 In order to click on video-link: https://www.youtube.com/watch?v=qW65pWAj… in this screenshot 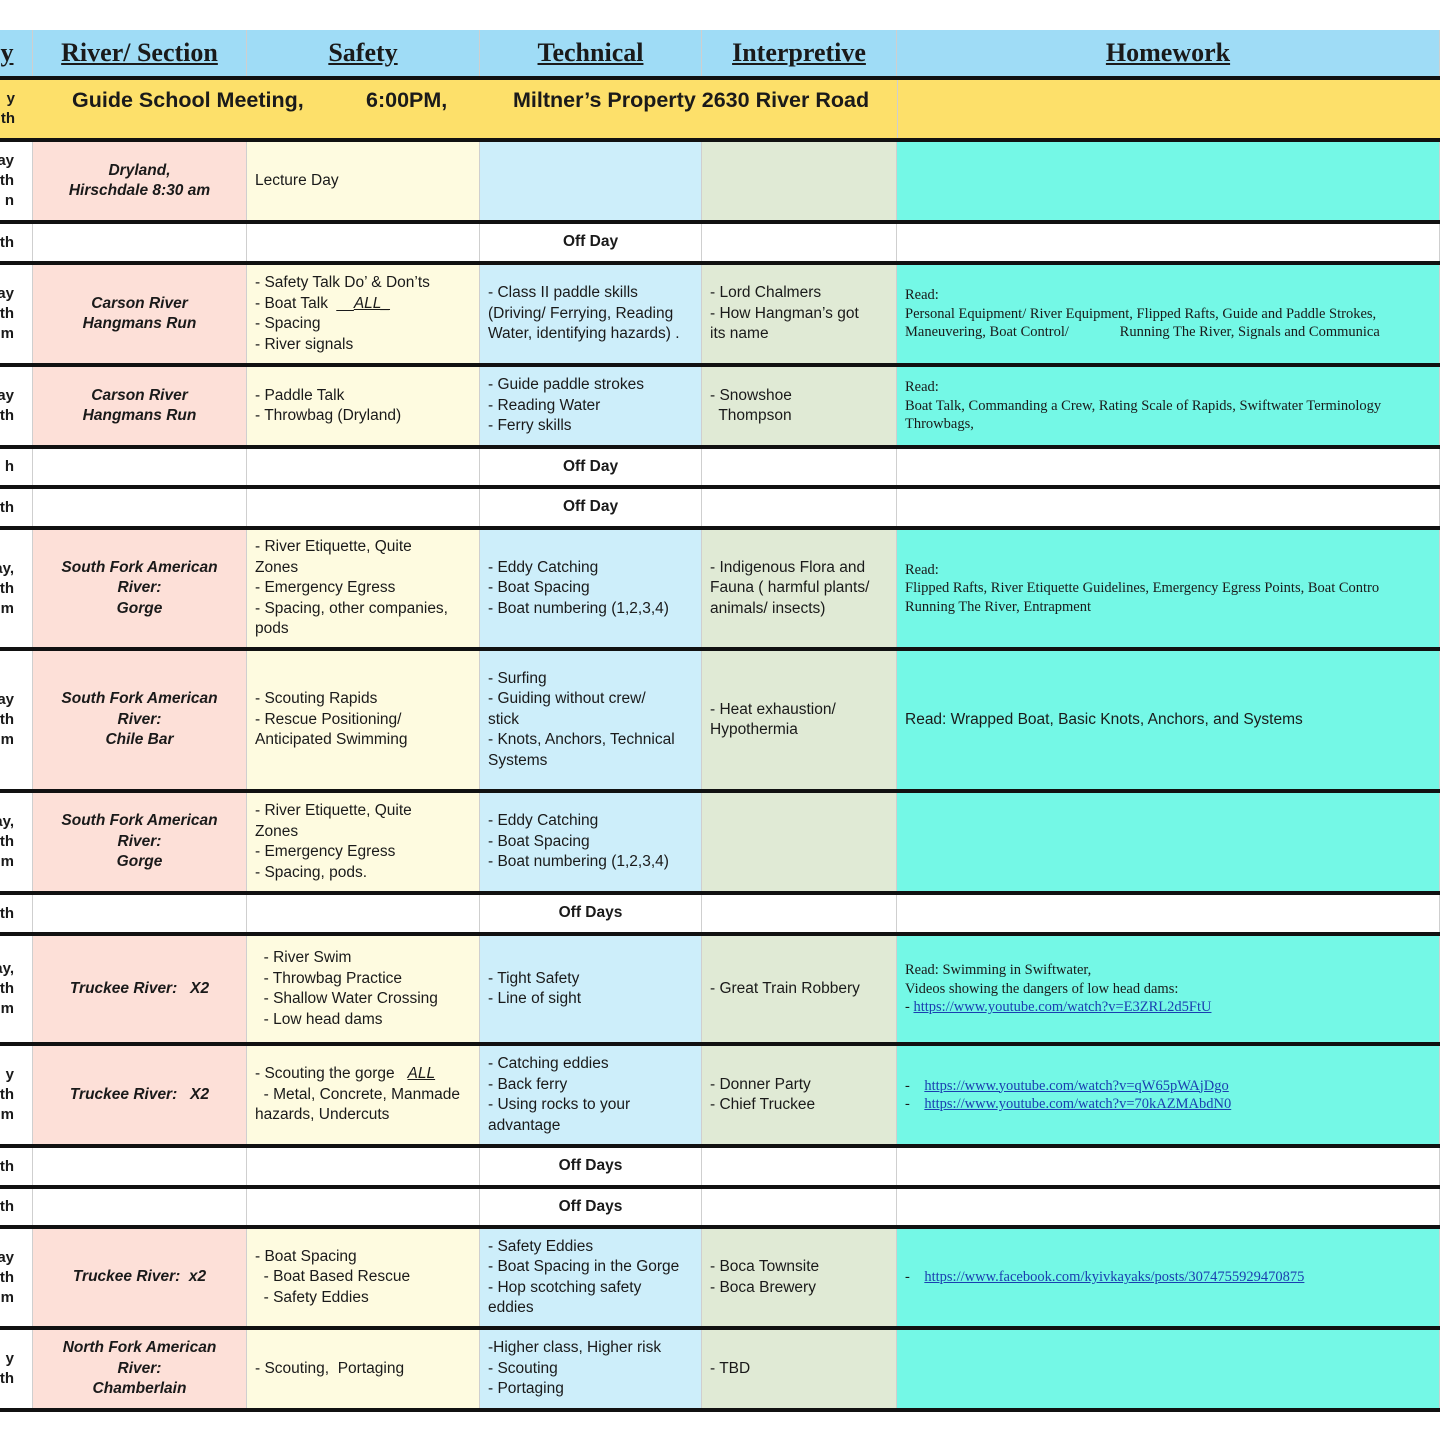, I will do `click(1076, 1085)`.